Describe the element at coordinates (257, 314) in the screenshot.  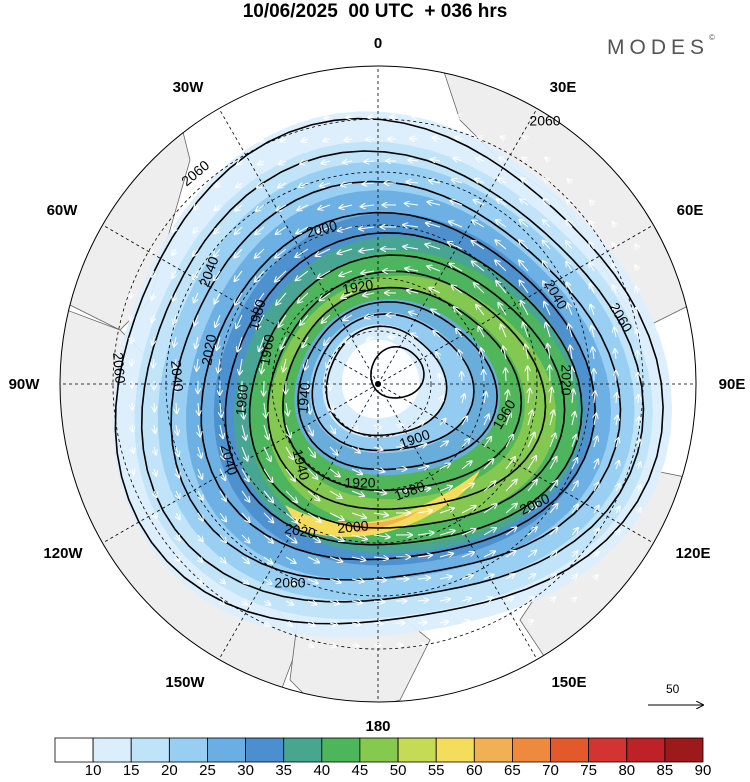
I see `contour-label: 1980` at that location.